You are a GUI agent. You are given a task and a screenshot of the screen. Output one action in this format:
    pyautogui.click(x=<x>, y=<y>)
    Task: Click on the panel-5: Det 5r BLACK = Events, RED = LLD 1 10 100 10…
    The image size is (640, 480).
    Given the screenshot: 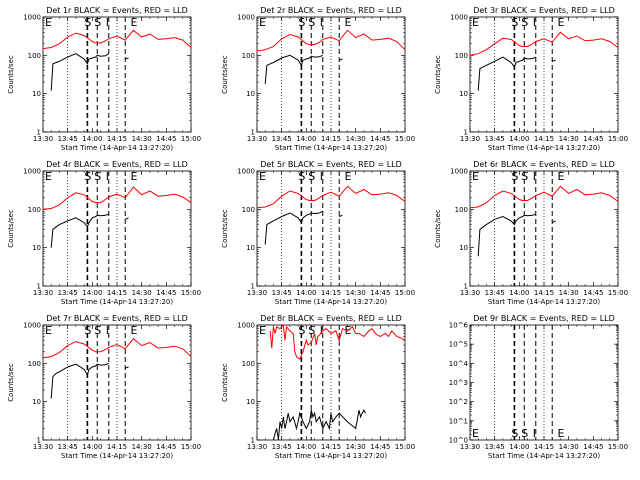 What is the action you would take?
    pyautogui.click(x=318, y=233)
    